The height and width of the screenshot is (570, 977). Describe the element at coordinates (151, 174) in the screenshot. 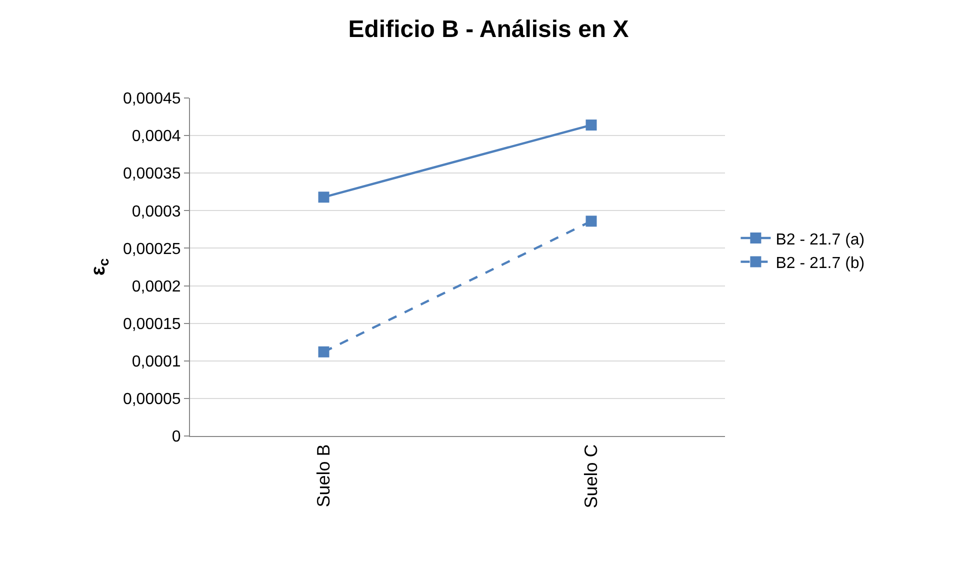

I see `y-tick-label: 0,00035` at that location.